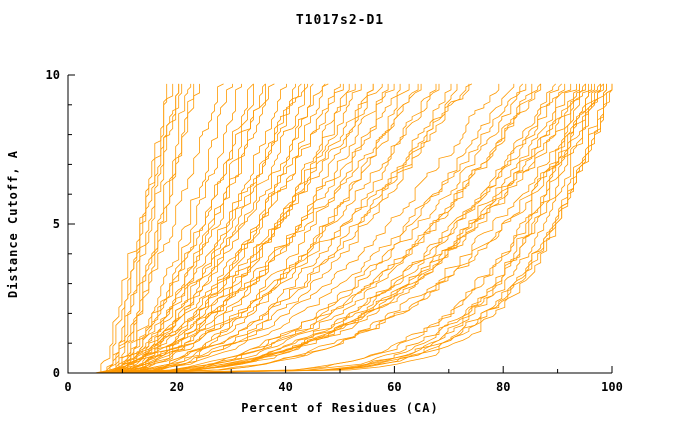 Image resolution: width=680 pixels, height=444 pixels. Describe the element at coordinates (67, 387) in the screenshot. I see `x-tick-label: 0` at that location.